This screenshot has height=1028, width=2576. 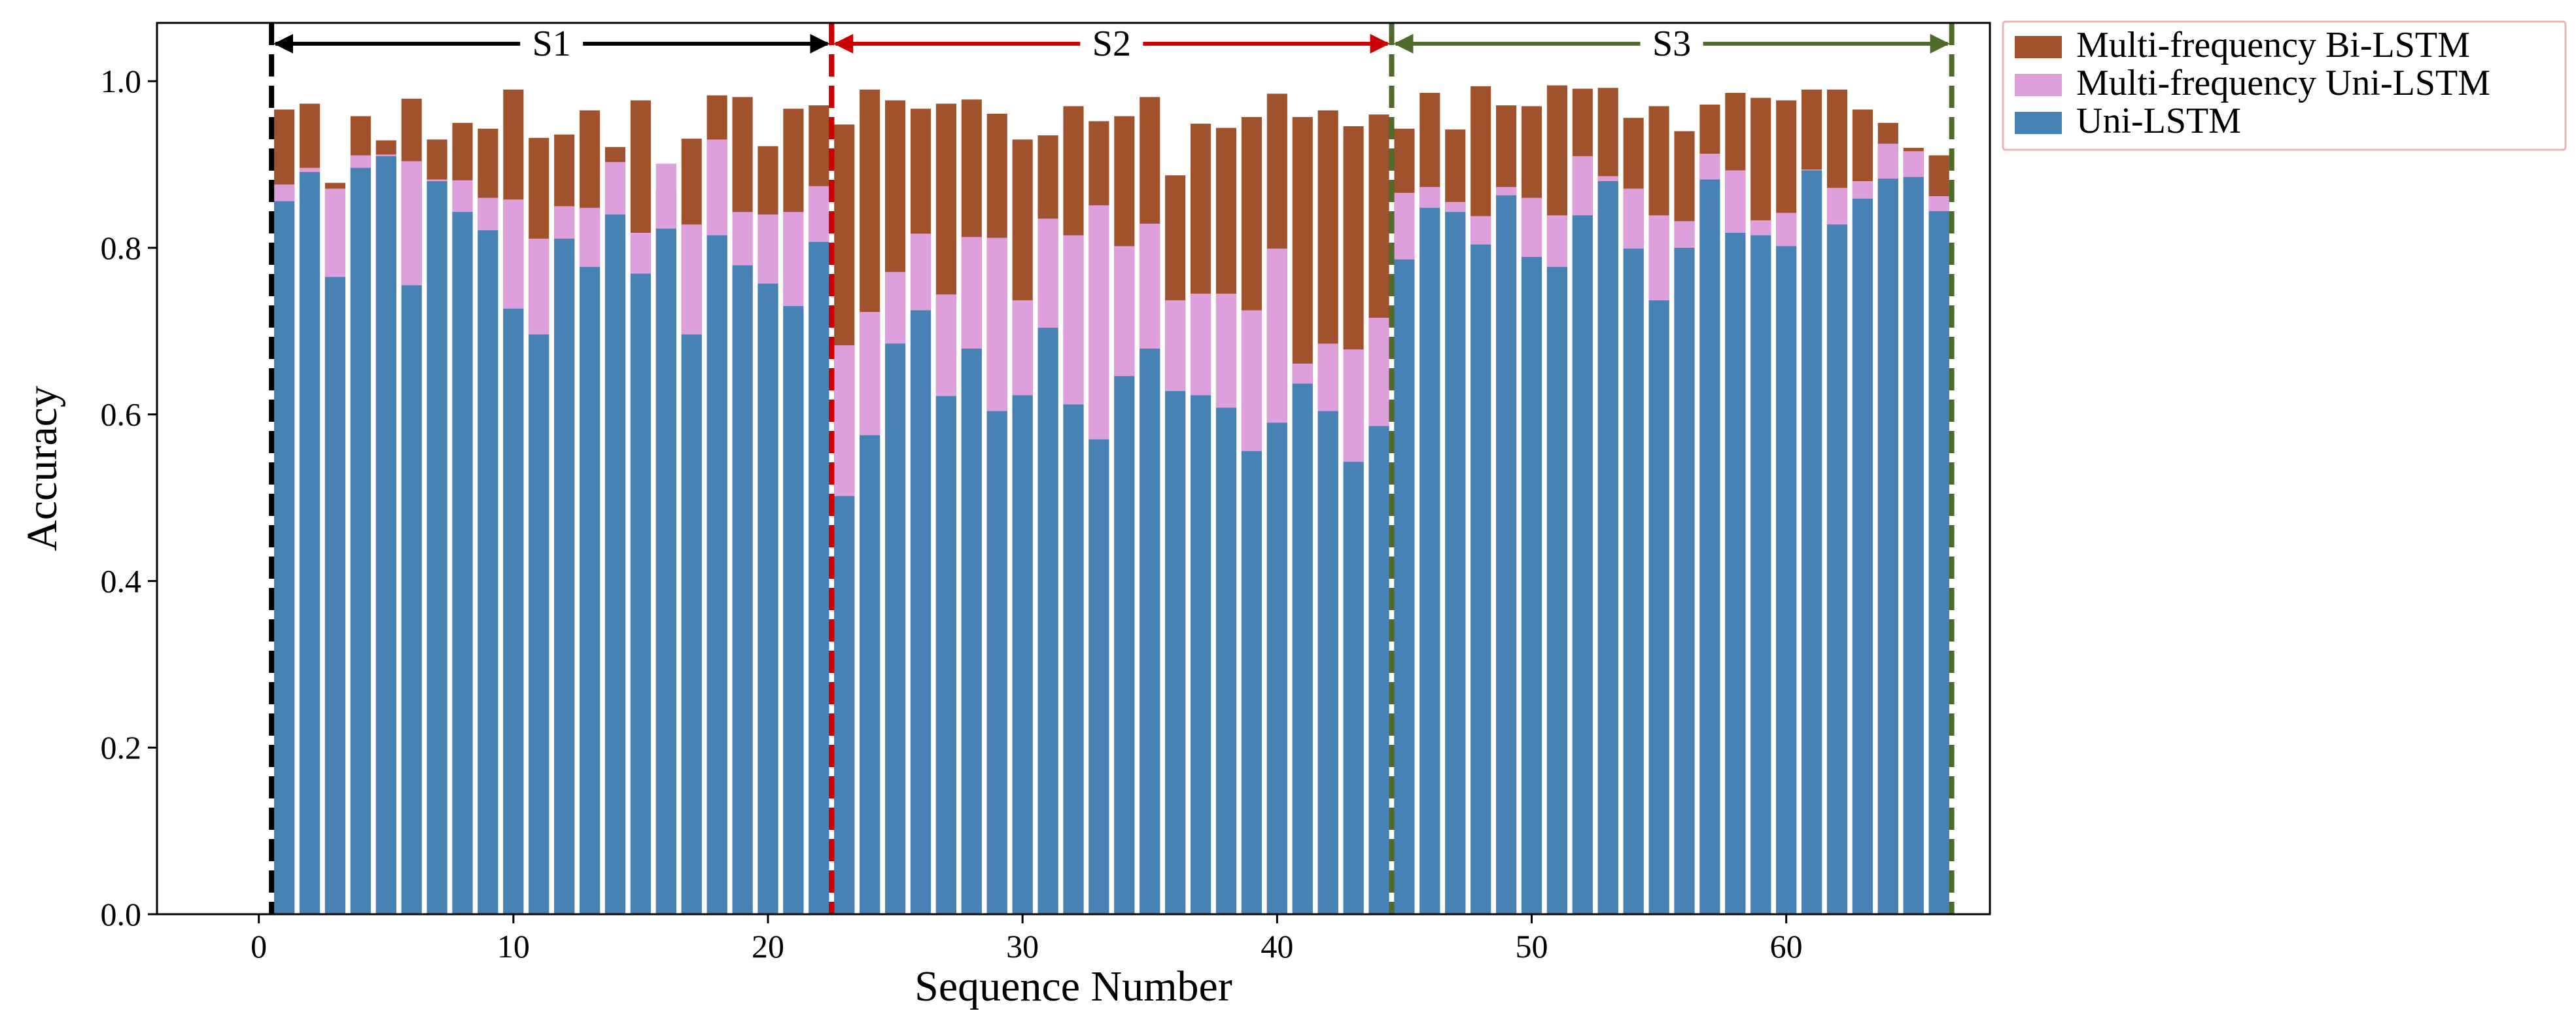 What do you see at coordinates (551, 44) in the screenshot?
I see `section-label-s1: S1` at bounding box center [551, 44].